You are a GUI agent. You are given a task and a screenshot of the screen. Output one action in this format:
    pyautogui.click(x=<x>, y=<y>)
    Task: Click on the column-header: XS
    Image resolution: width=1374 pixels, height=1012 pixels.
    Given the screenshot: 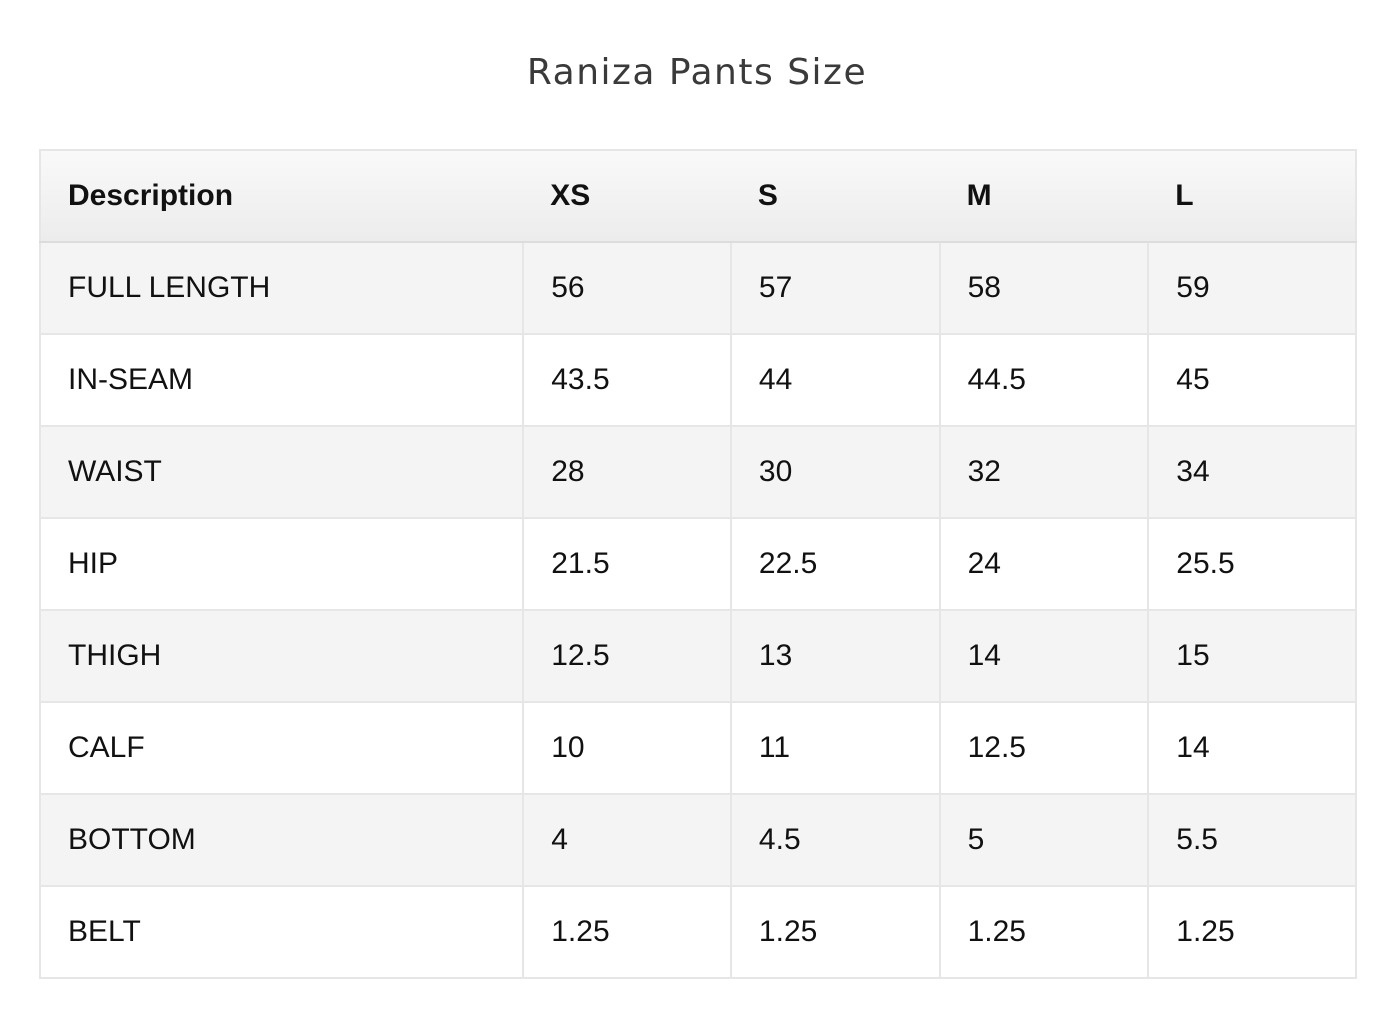 What is the action you would take?
    pyautogui.click(x=627, y=196)
    